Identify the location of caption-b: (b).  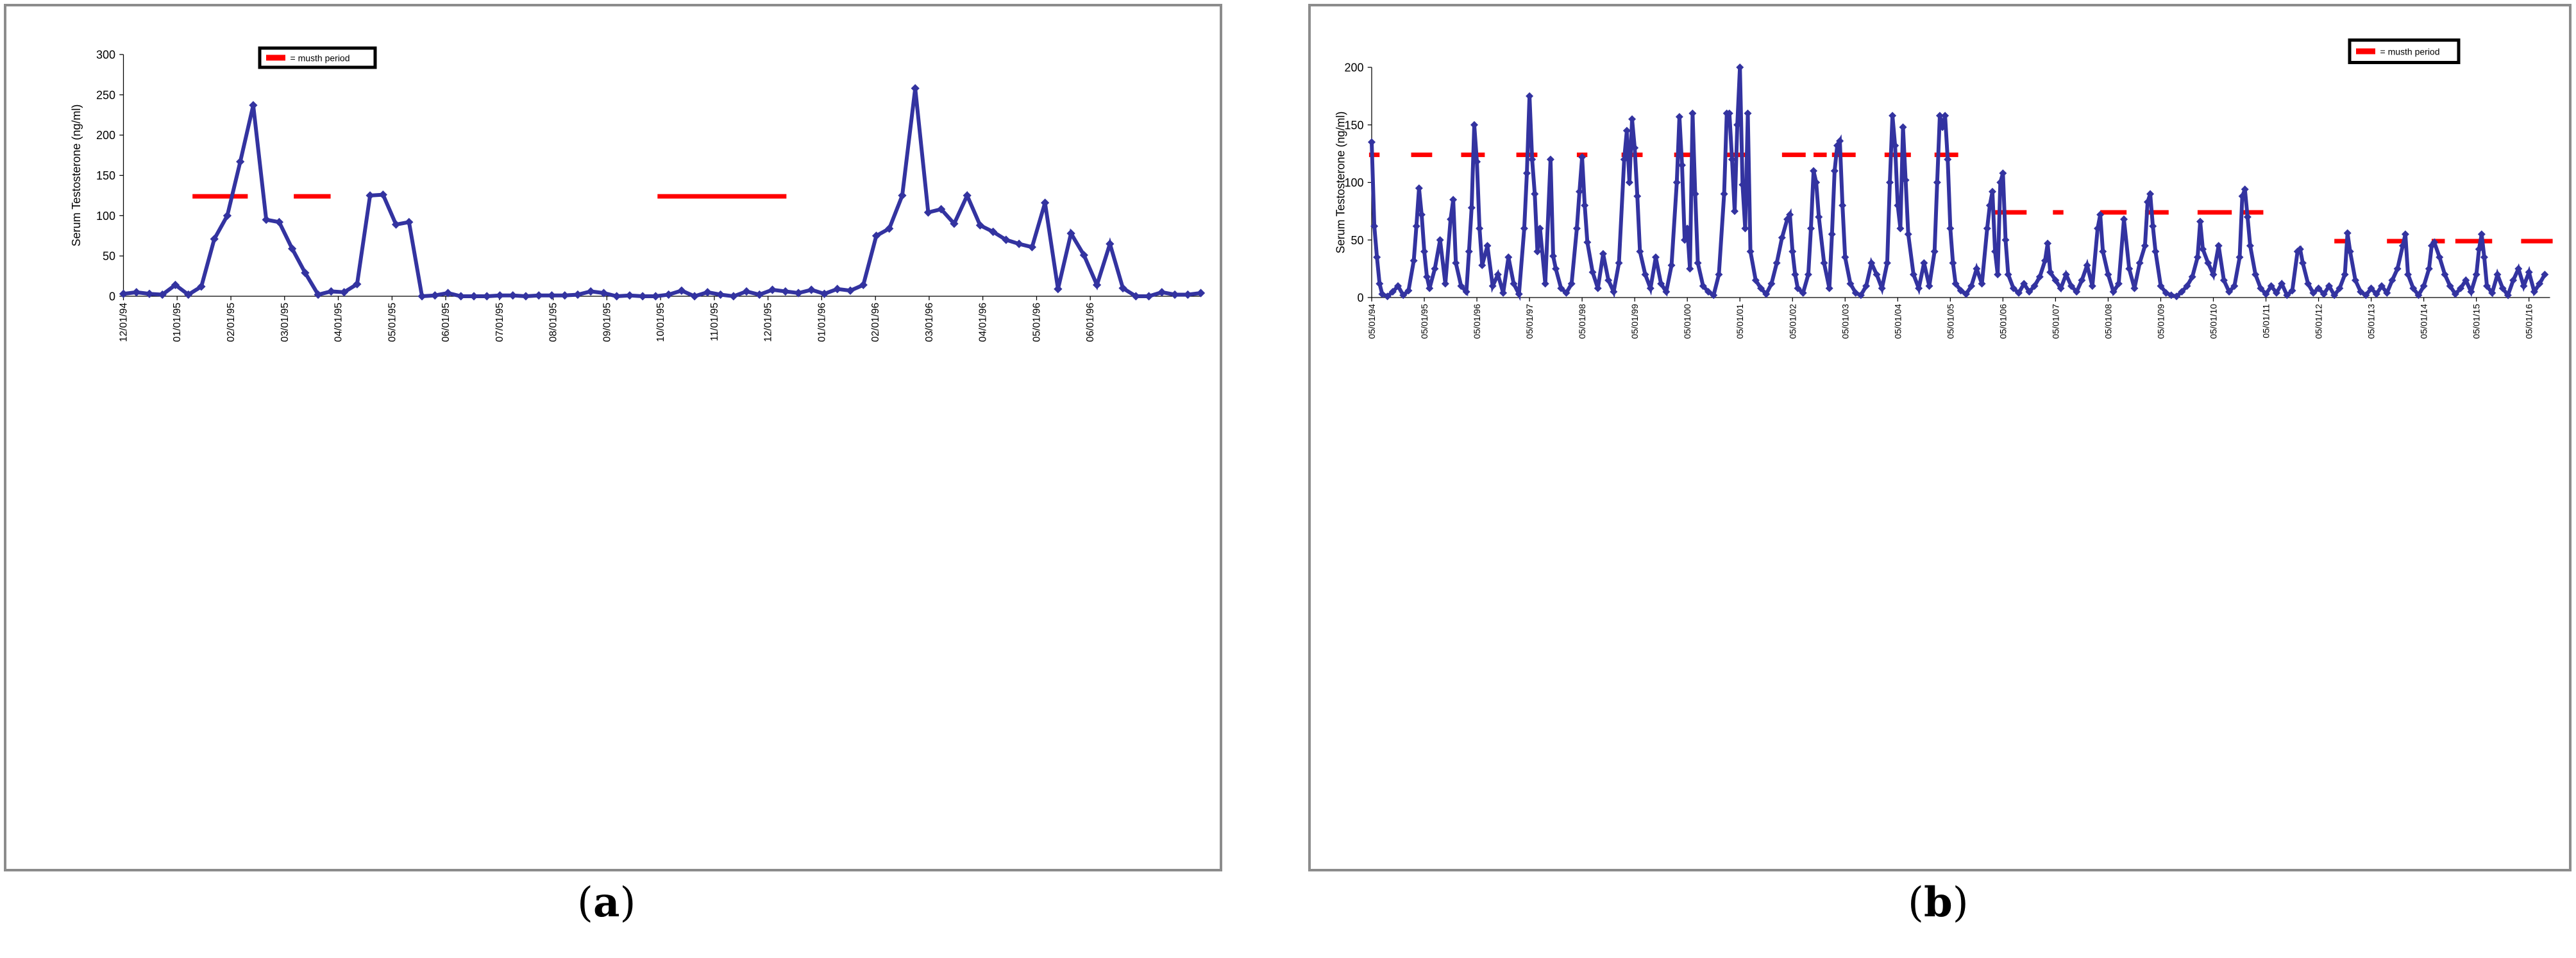
(1938, 902).